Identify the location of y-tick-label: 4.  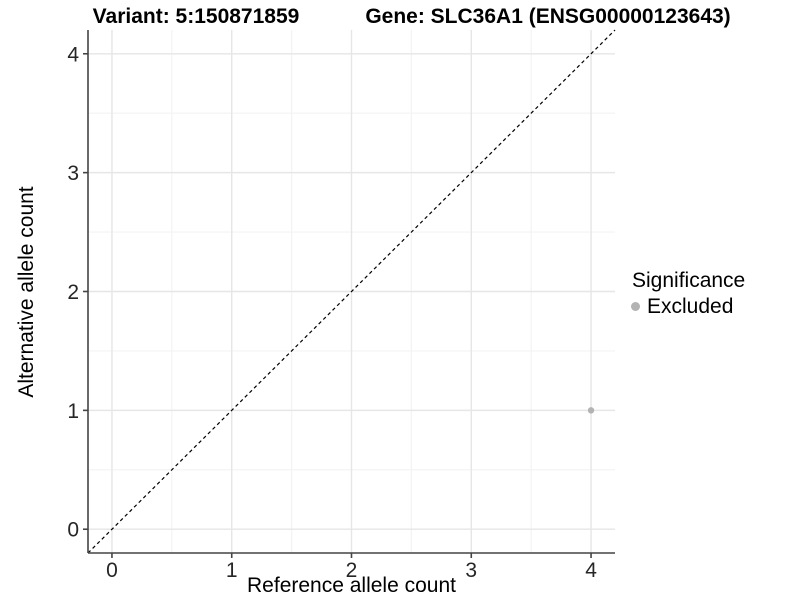
(73, 54).